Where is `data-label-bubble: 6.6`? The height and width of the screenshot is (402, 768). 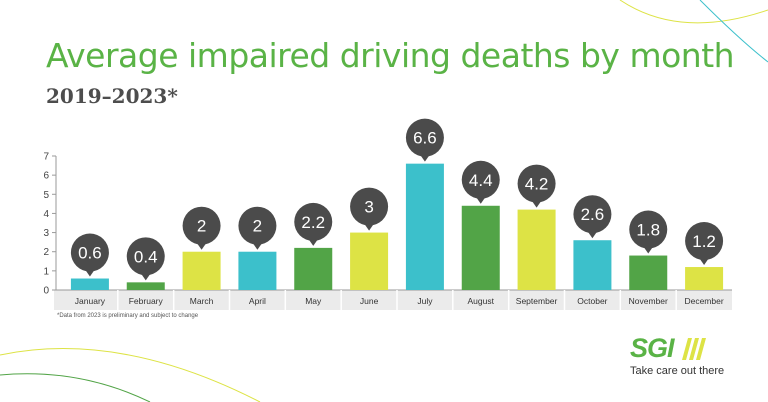
data-label-bubble: 6.6 is located at coordinates (424, 140).